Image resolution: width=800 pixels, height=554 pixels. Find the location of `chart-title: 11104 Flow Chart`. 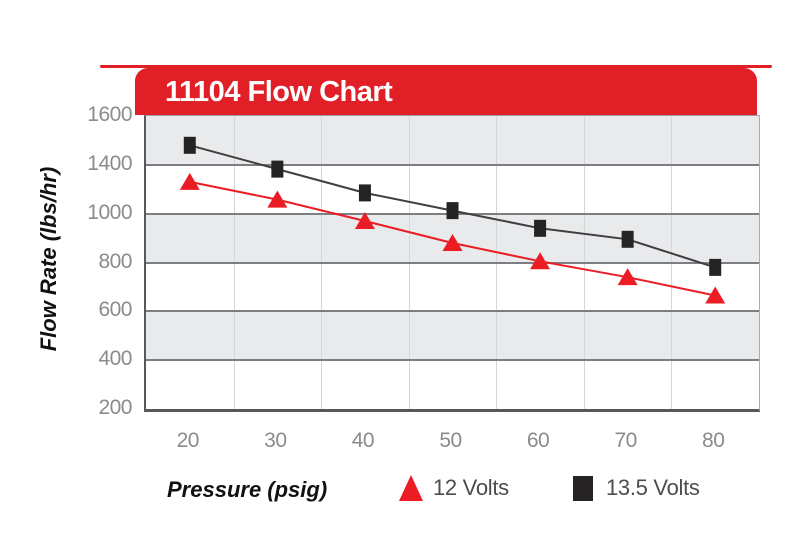

chart-title: 11104 Flow Chart is located at coordinates (279, 92).